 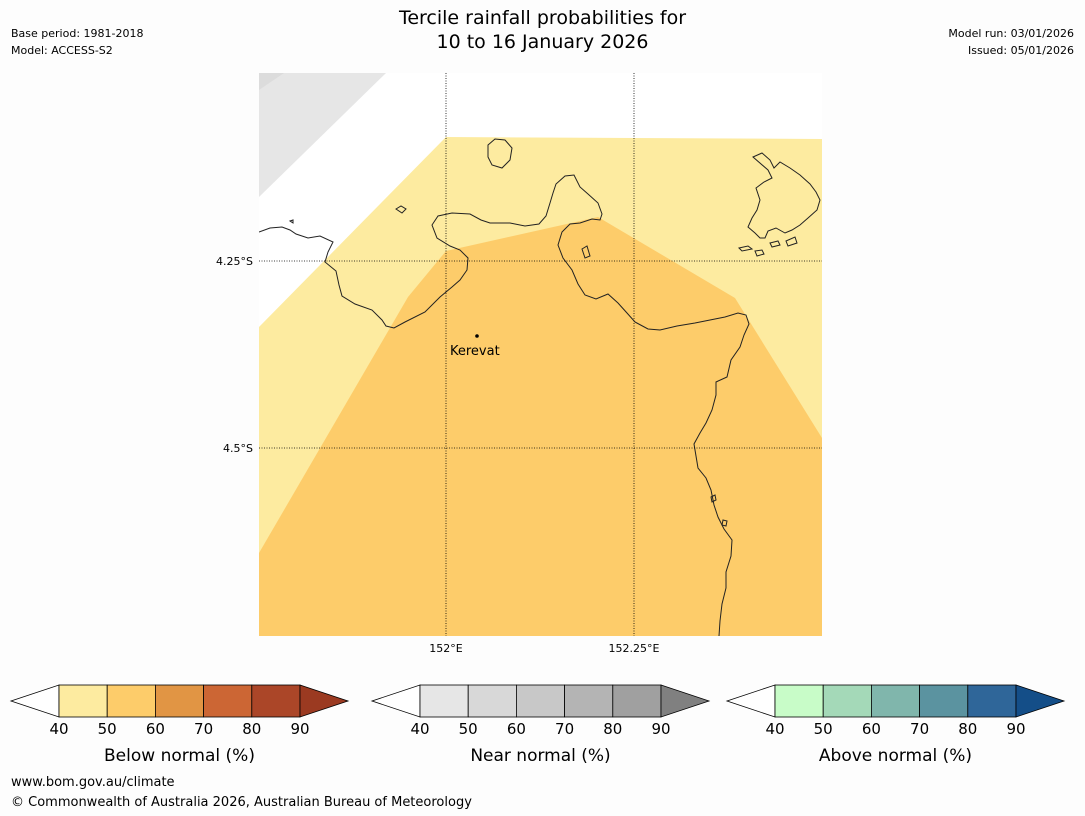 I want to click on lon-label-1: 152°E, so click(x=445, y=648).